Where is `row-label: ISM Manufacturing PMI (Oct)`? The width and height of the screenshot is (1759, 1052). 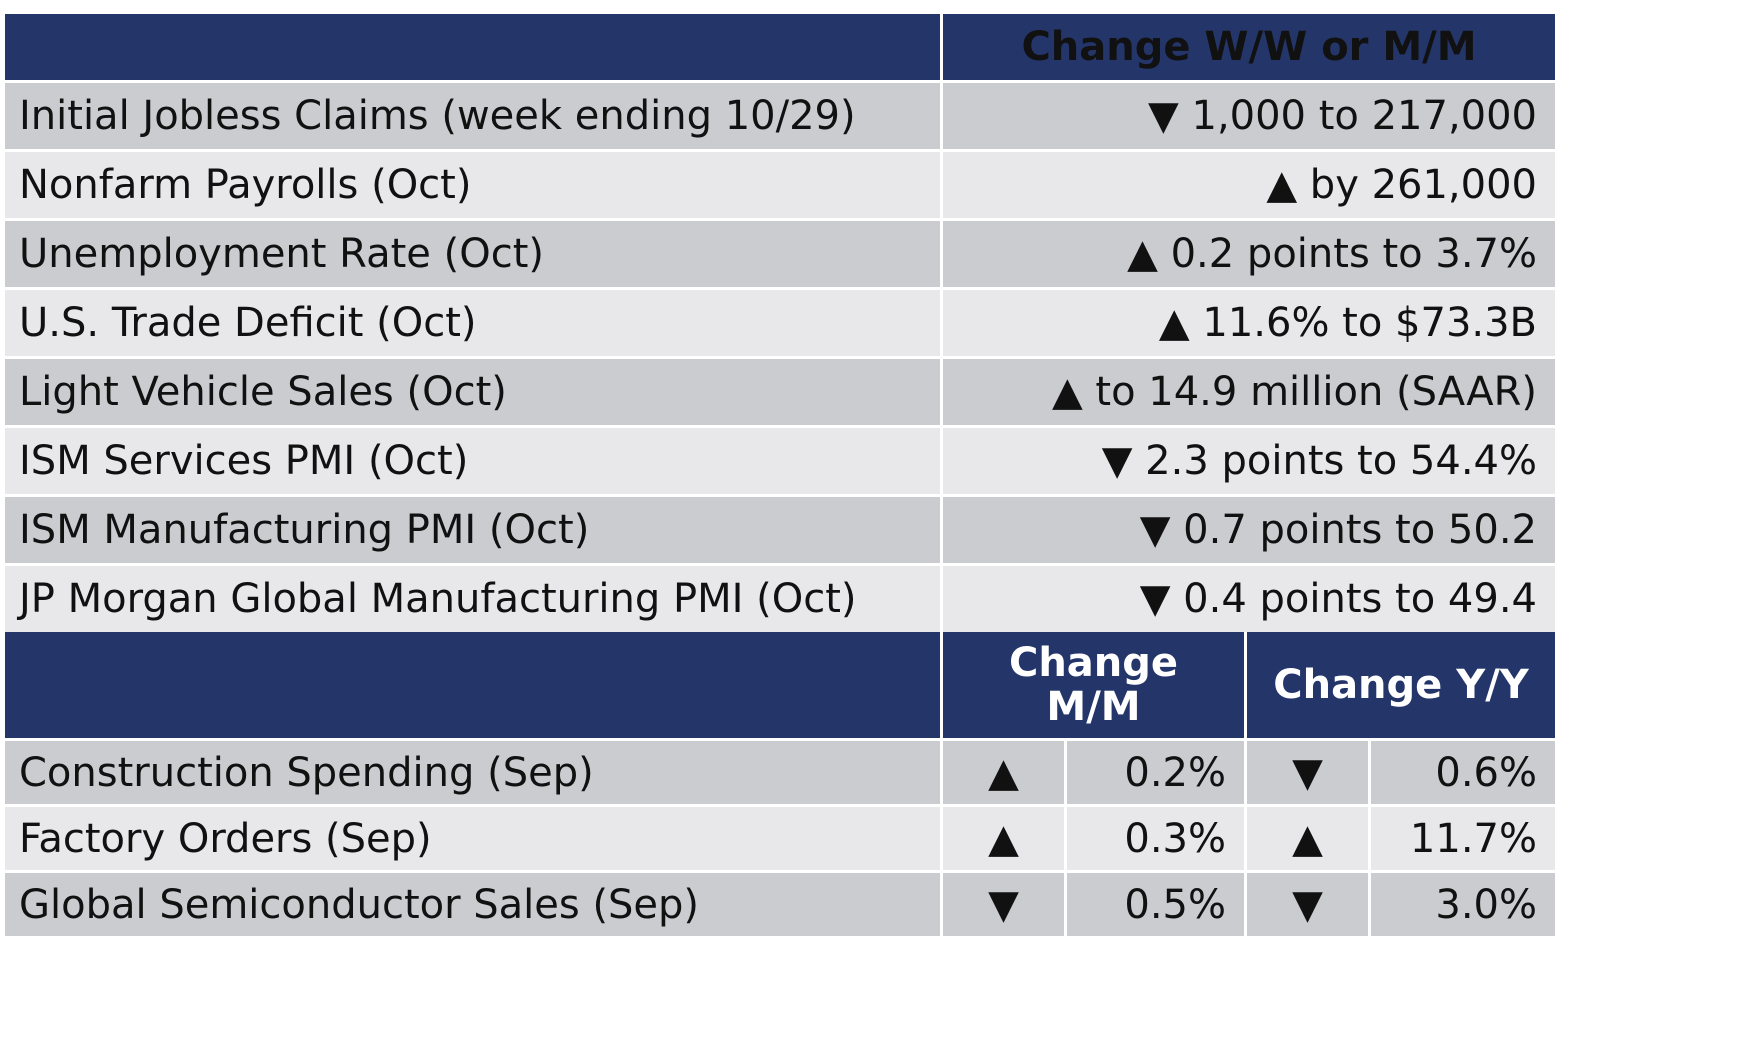 row-label: ISM Manufacturing PMI (Oct) is located at coordinates (474, 530).